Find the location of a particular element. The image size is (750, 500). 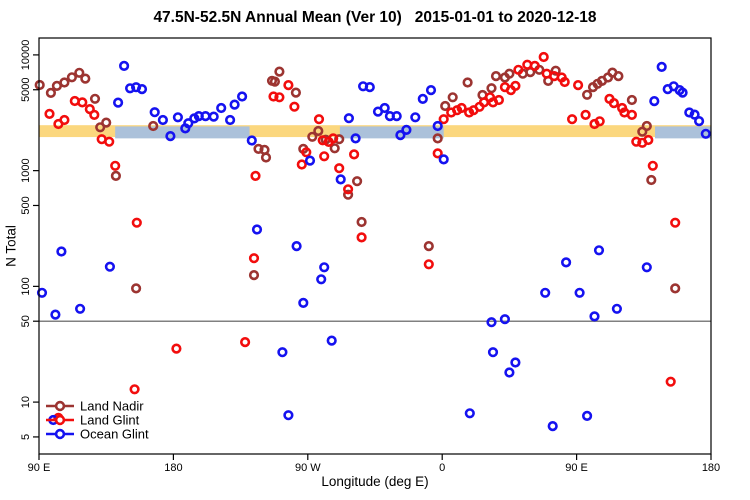

x-tick-label: 0 is located at coordinates (442, 468).